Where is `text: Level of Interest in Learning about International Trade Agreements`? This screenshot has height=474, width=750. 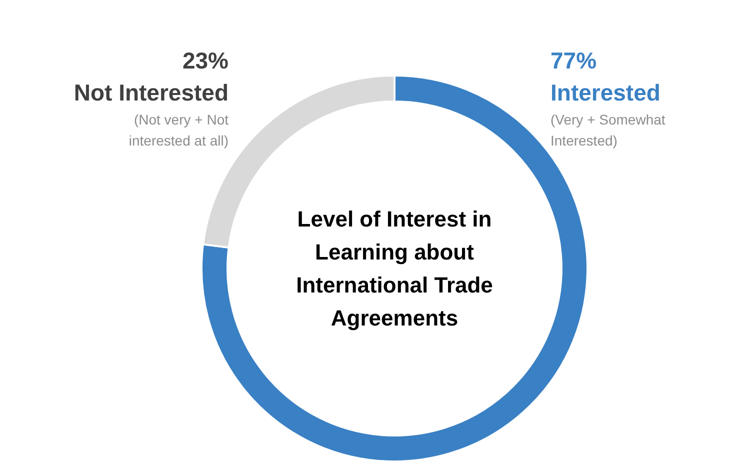 text: Level of Interest in Learning about International Trade Agreements is located at coordinates (394, 268).